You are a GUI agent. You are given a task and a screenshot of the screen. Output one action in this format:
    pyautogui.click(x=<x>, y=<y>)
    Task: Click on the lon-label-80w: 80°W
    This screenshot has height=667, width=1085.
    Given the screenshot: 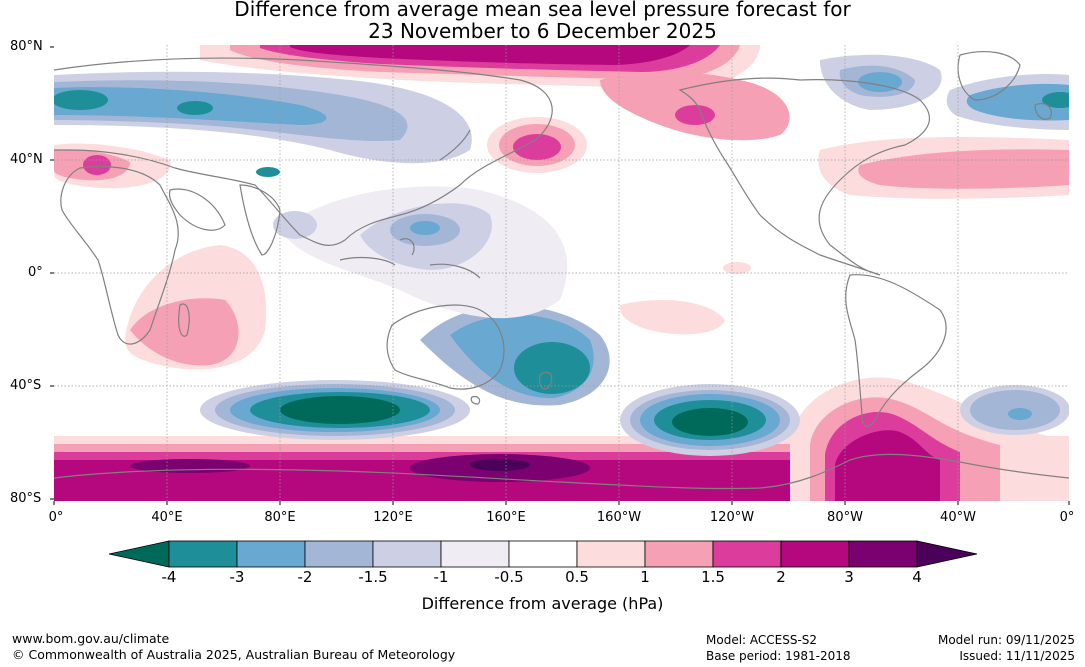 What is the action you would take?
    pyautogui.click(x=845, y=517)
    